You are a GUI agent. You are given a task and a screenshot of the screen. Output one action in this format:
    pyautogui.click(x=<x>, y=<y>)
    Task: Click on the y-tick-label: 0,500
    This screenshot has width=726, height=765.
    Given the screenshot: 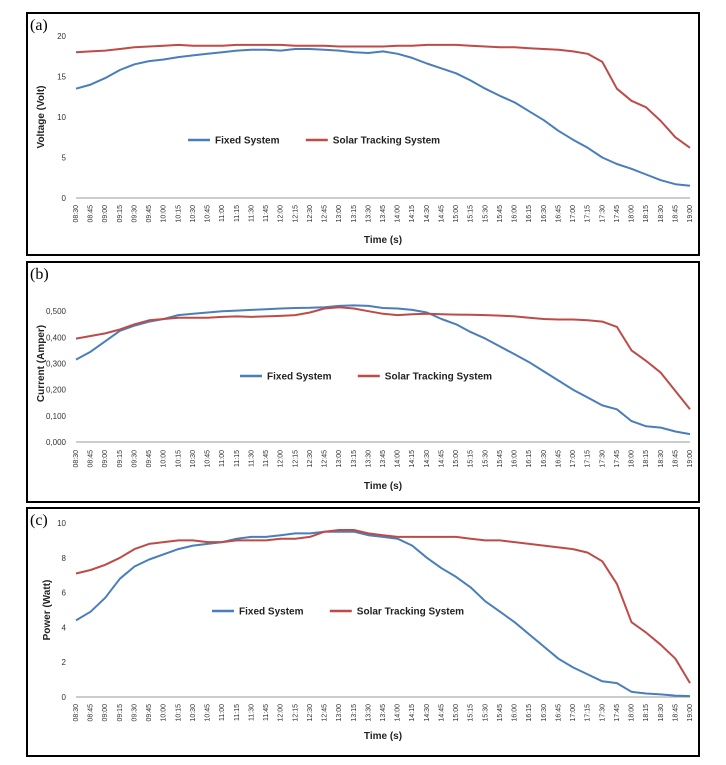 What is the action you would take?
    pyautogui.click(x=56, y=311)
    